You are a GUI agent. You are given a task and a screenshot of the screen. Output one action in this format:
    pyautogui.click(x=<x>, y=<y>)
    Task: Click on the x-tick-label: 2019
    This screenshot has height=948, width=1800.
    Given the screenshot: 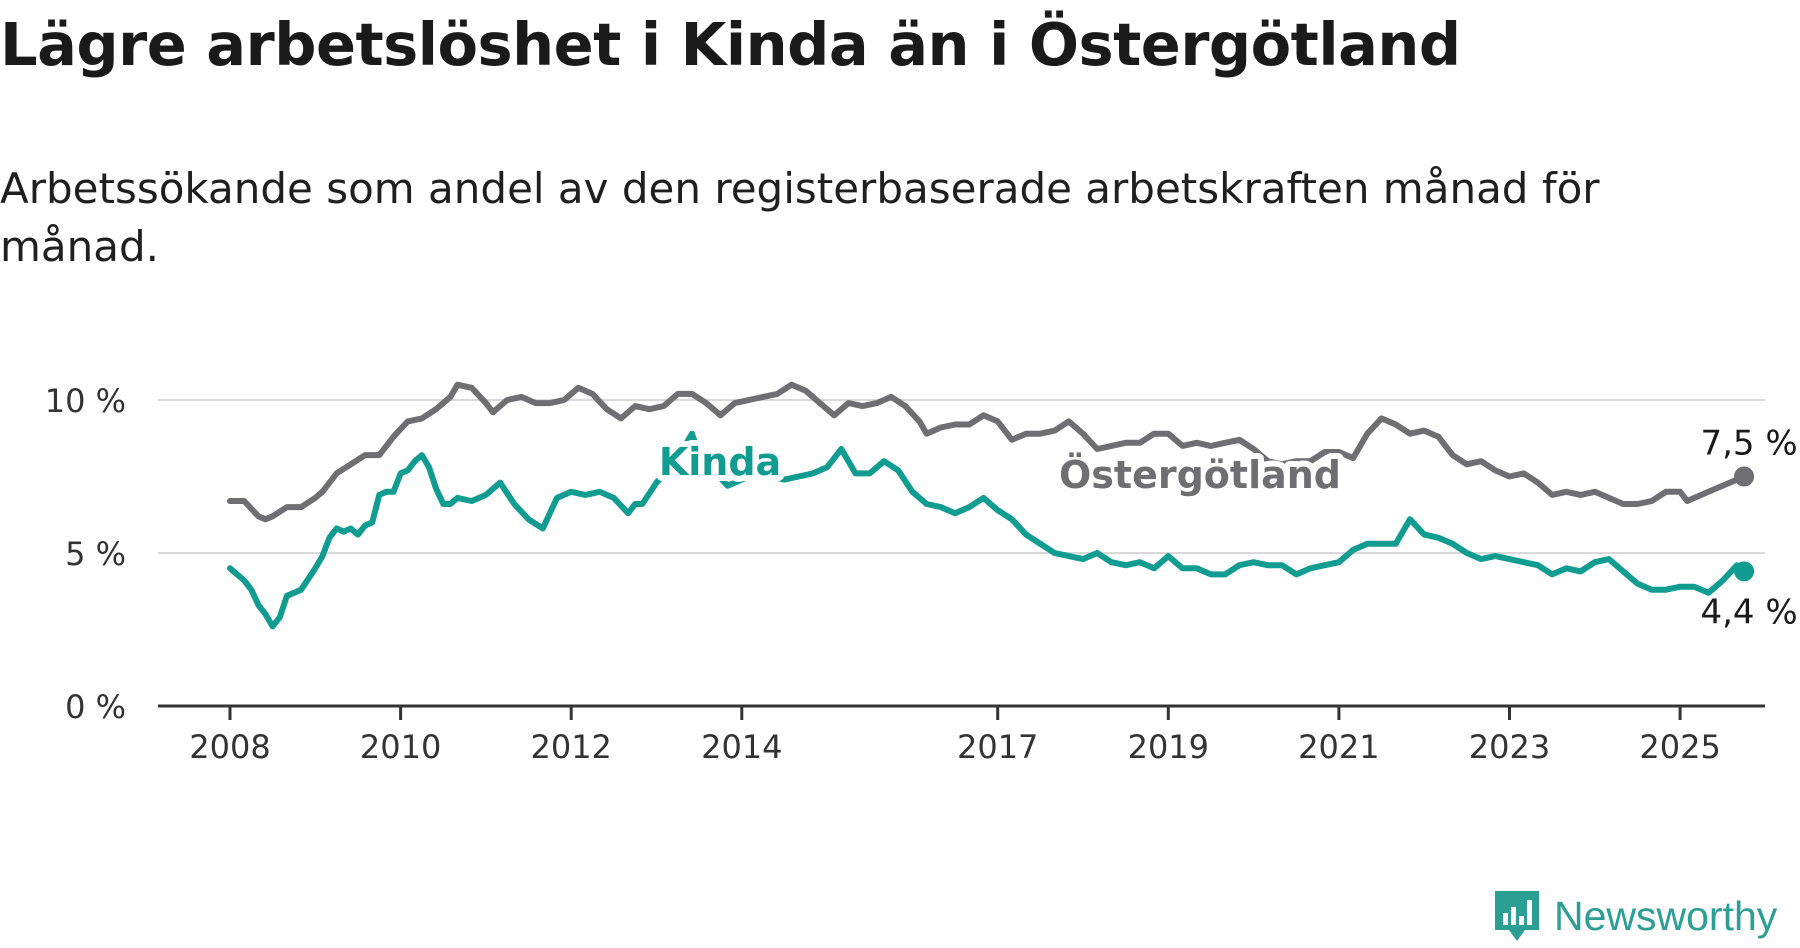 What is the action you would take?
    pyautogui.click(x=1168, y=747)
    